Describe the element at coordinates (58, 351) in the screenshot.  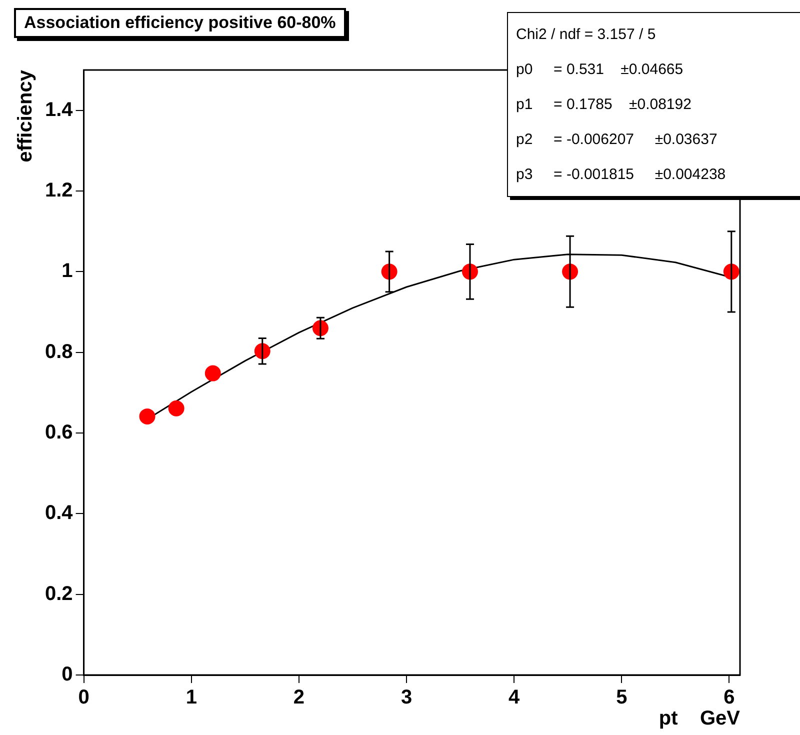
I see `y-tick-label: 0.8` at that location.